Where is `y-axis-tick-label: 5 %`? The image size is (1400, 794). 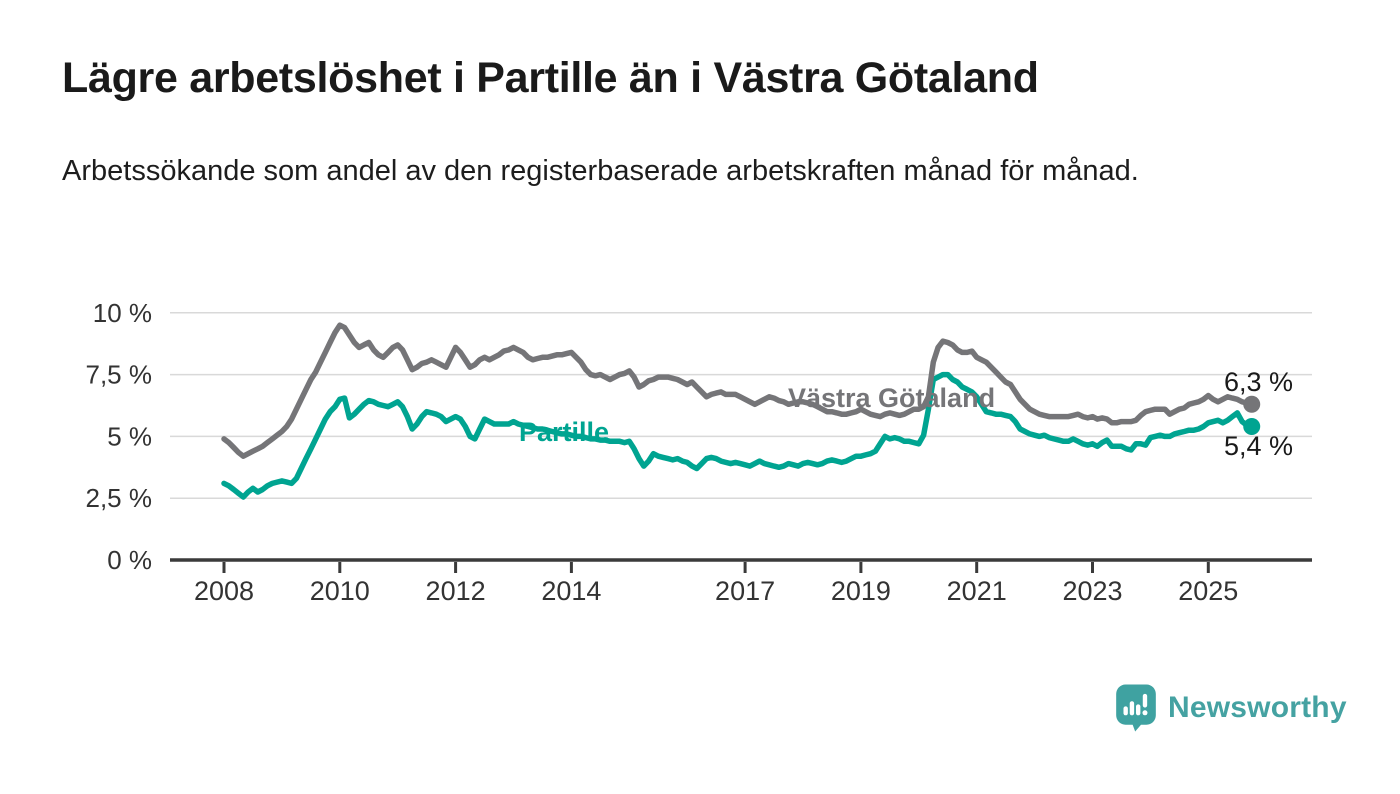
y-axis-tick-label: 5 % is located at coordinates (129, 436).